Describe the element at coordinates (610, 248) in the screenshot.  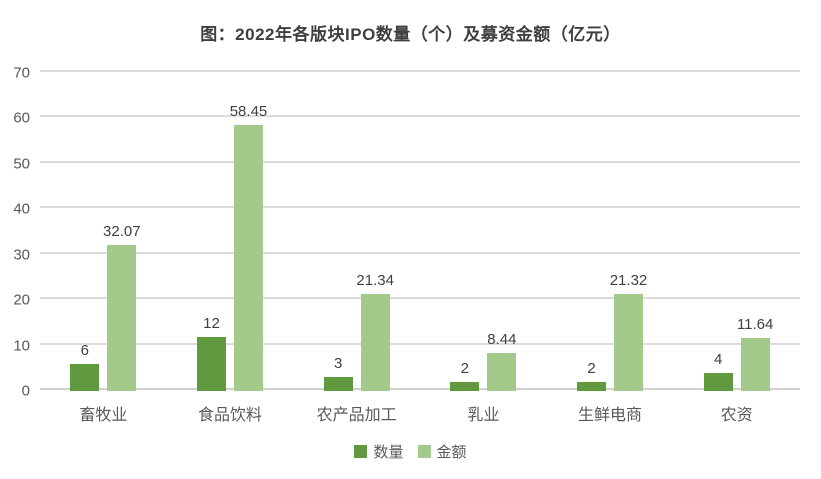
I see `category-group: 2 21.32 生鲜电商` at that location.